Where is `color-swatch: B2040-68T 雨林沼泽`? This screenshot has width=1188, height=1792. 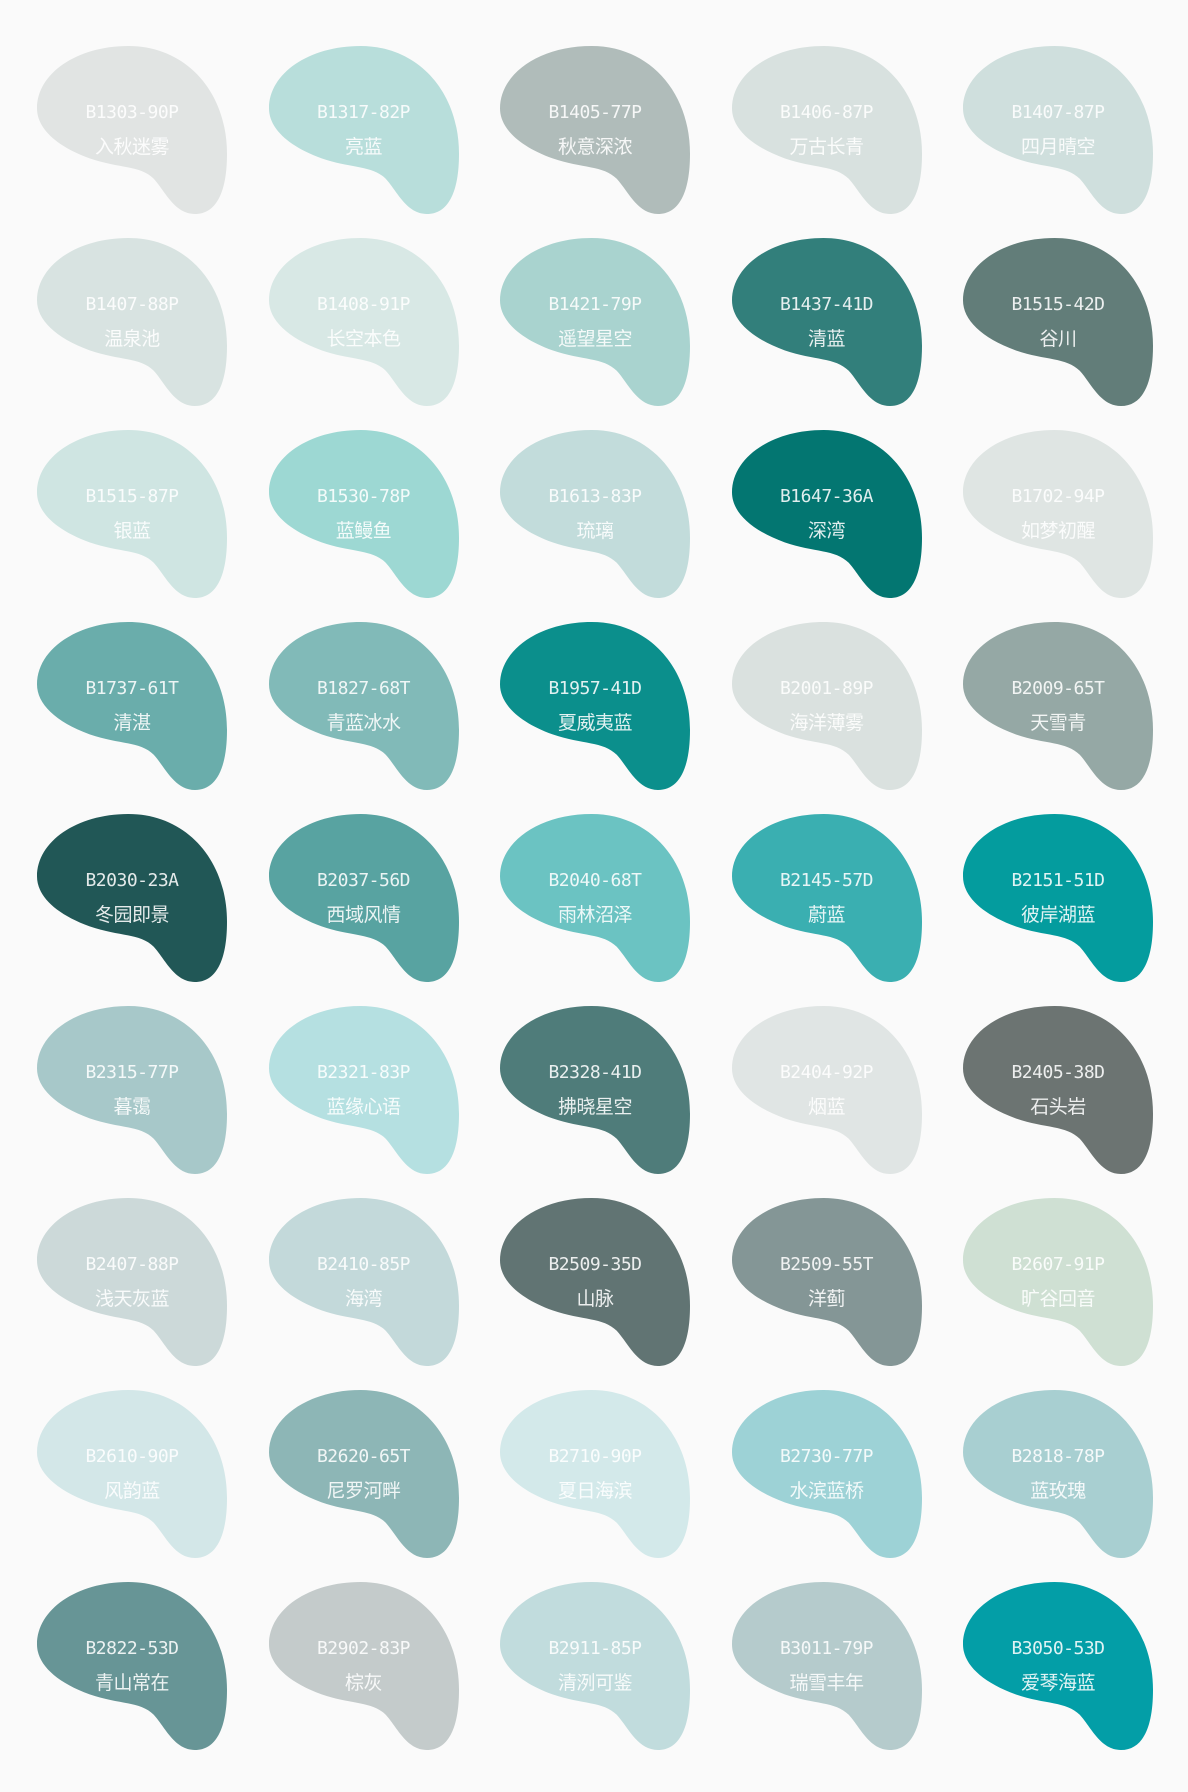
color-swatch: B2040-68T 雨林沼泽 is located at coordinates (595, 898).